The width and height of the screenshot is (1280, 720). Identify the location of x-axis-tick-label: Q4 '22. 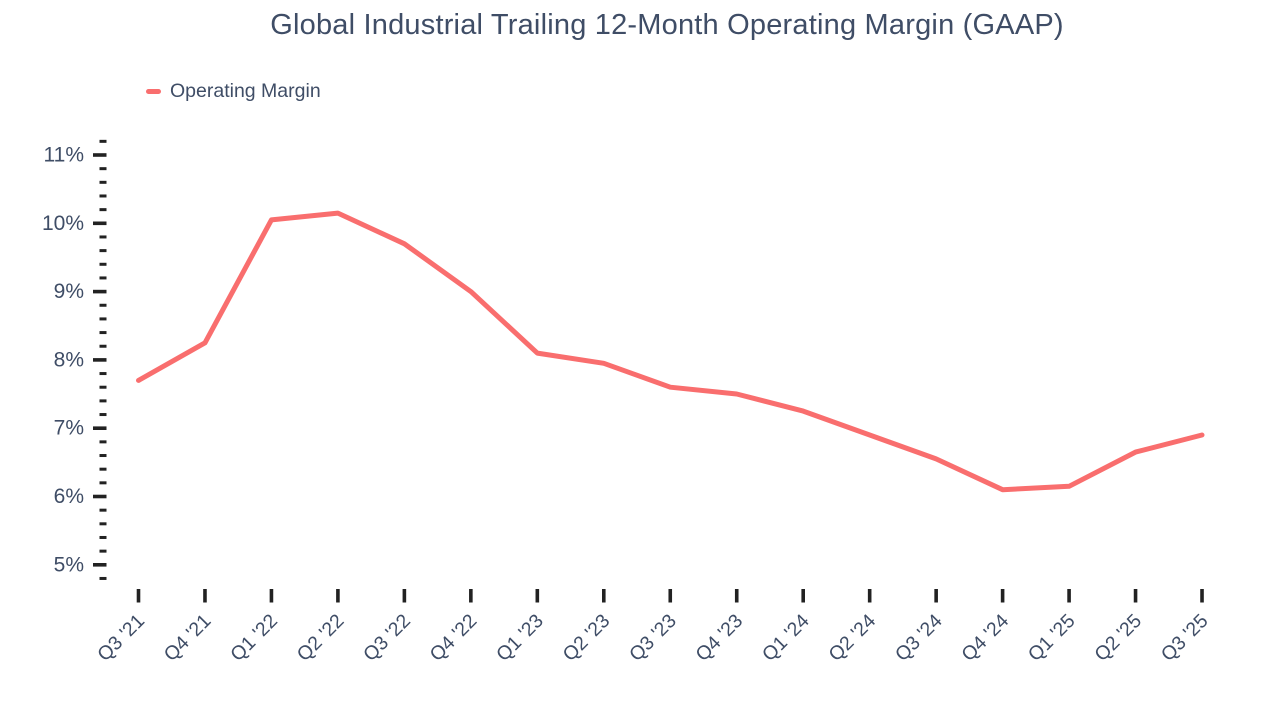
(454, 638).